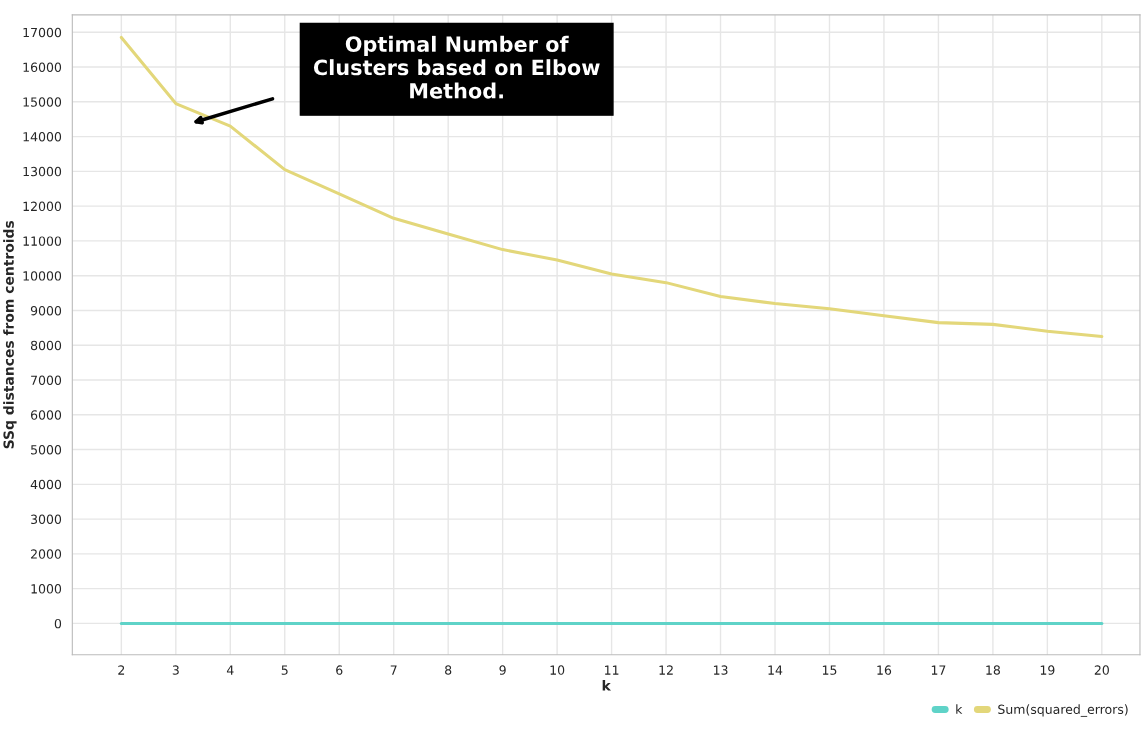 This screenshot has height=744, width=1148. Describe the element at coordinates (230, 670) in the screenshot. I see `x-tick-label: 4` at that location.